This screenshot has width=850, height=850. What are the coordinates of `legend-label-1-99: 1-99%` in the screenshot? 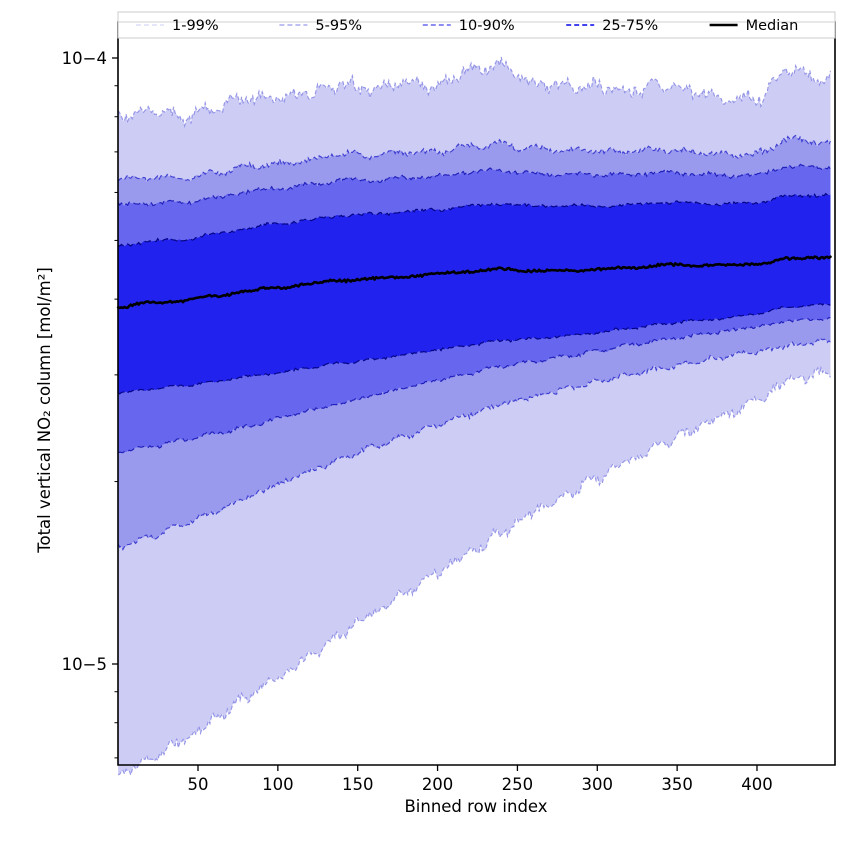 It's located at (195, 26).